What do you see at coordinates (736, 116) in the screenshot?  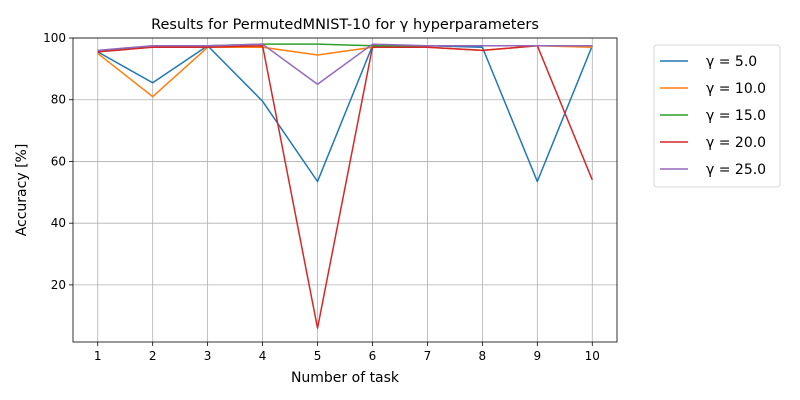 I see `legend-entry-label: γ = 15.0` at bounding box center [736, 116].